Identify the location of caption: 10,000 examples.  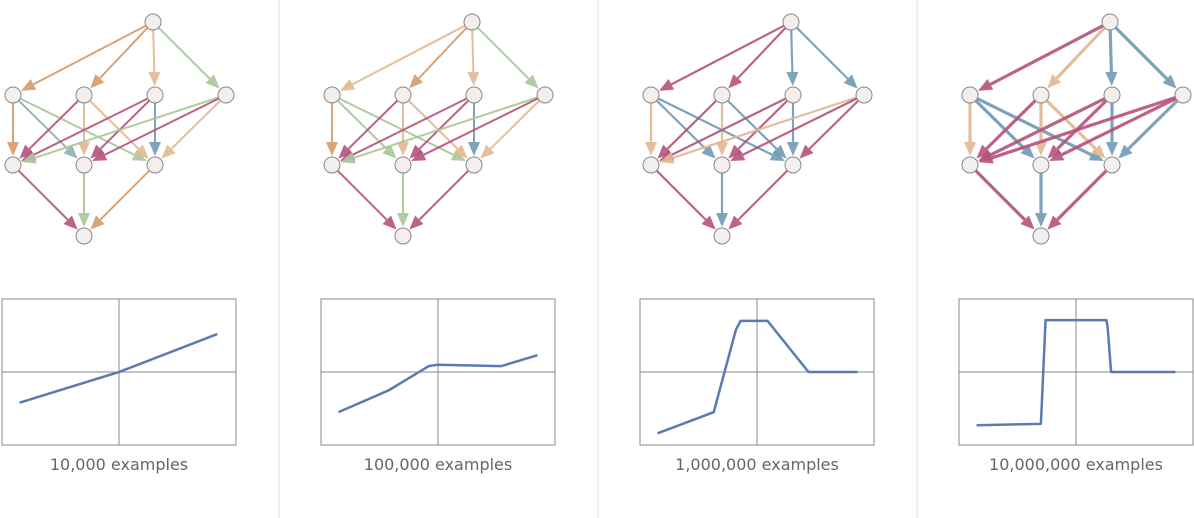
(119, 464).